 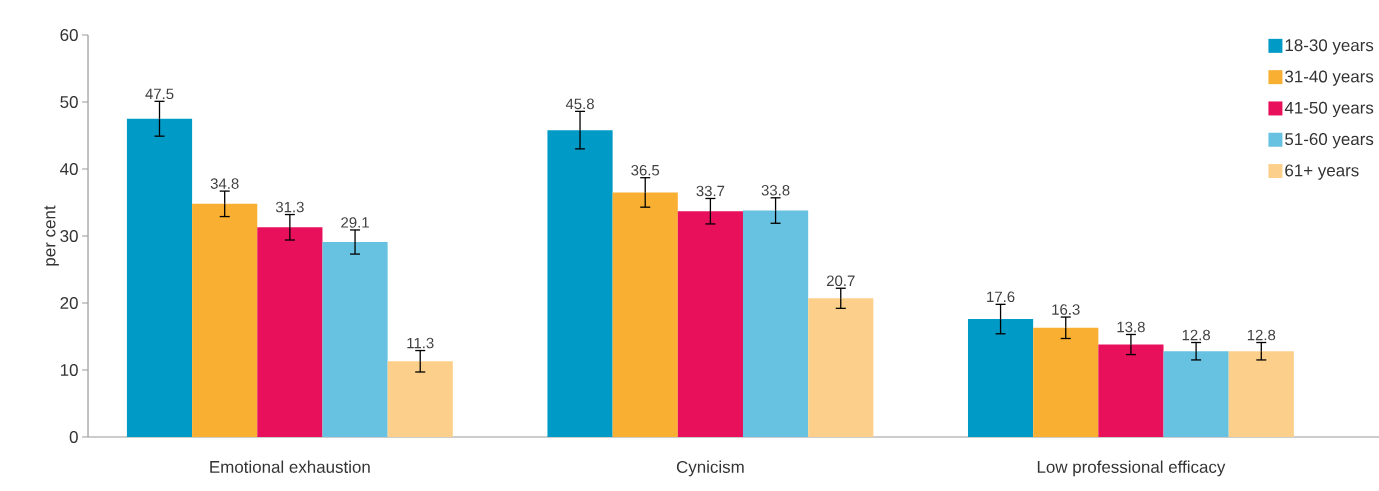 What do you see at coordinates (69, 369) in the screenshot?
I see `y-tick-label: 10` at bounding box center [69, 369].